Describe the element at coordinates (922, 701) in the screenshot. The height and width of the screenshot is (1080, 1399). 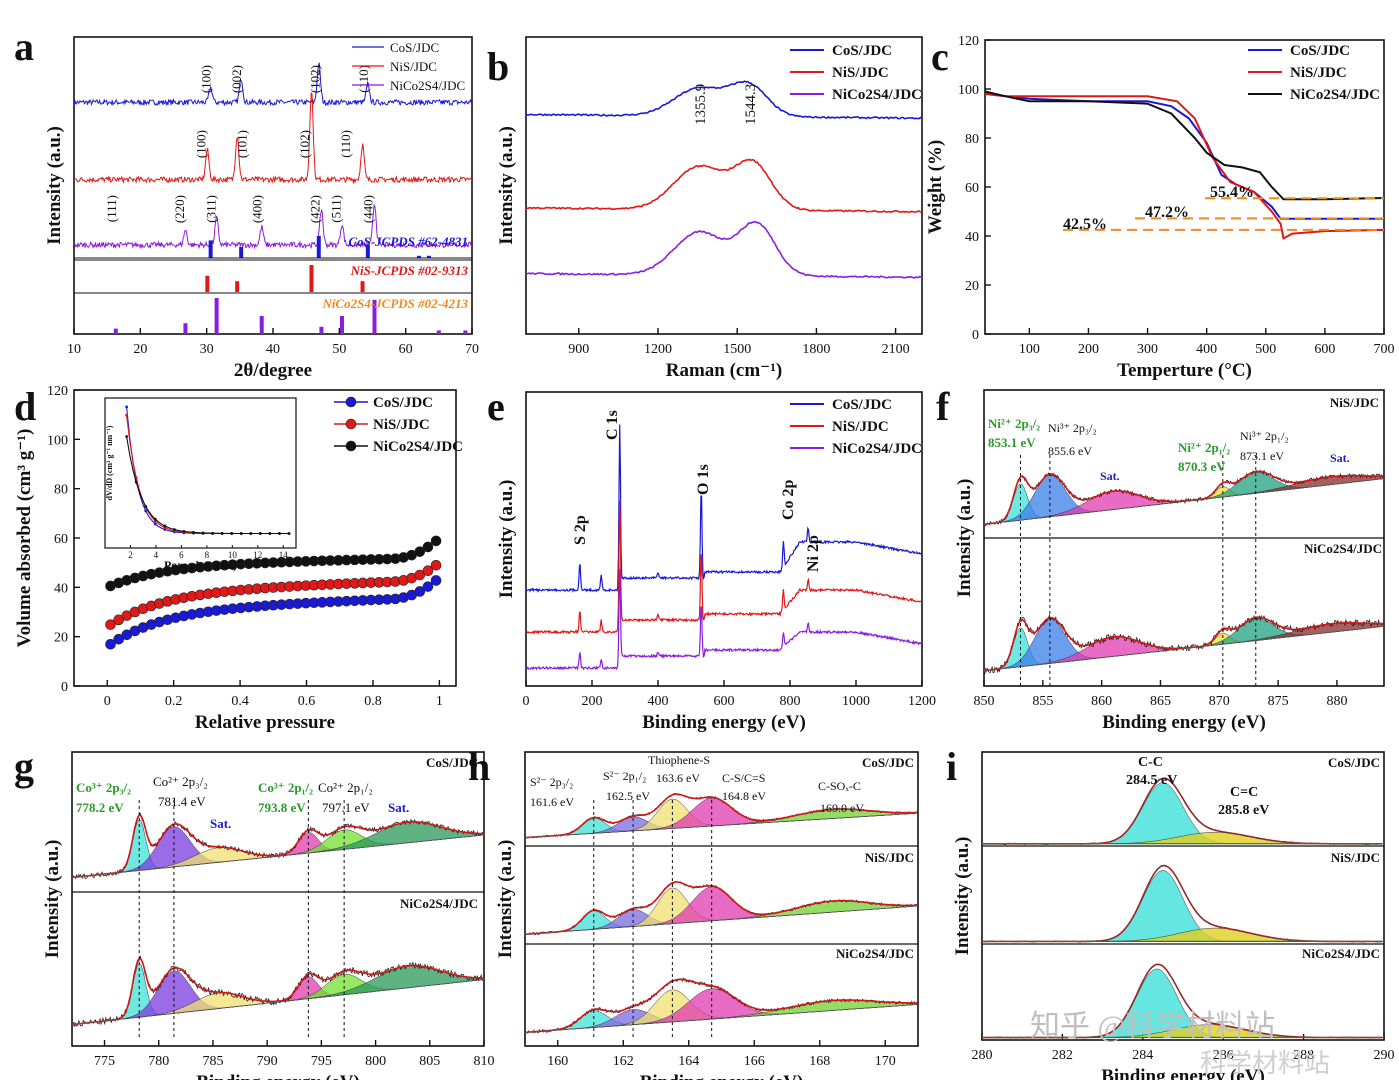
I see `x-tick-label: 1200` at that location.